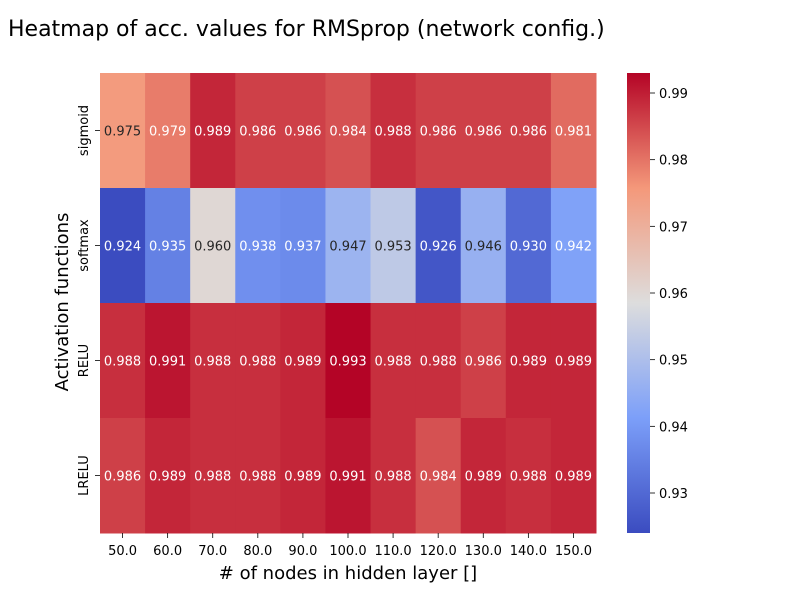  What do you see at coordinates (302, 551) in the screenshot?
I see `x-tick-label: 90.0` at bounding box center [302, 551].